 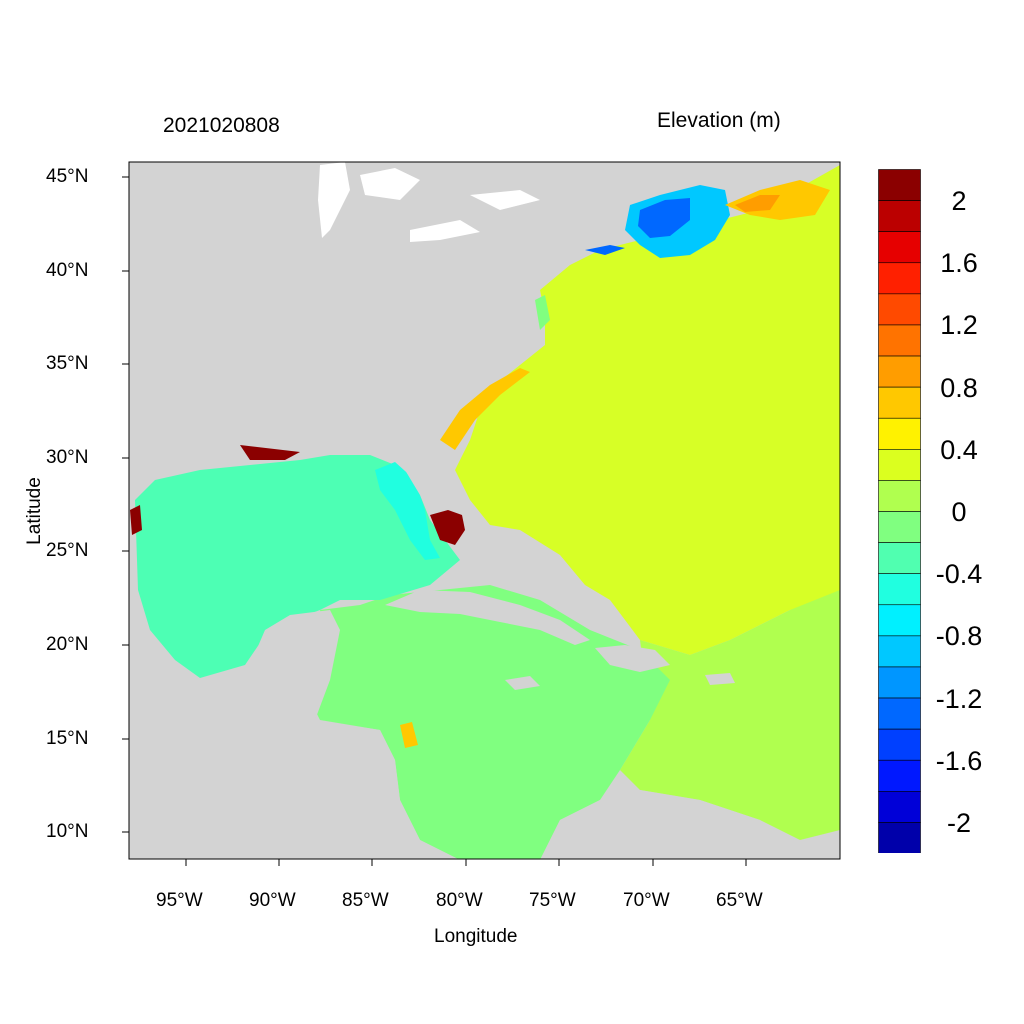 What do you see at coordinates (959, 760) in the screenshot?
I see `colorbar-label: -1.6` at bounding box center [959, 760].